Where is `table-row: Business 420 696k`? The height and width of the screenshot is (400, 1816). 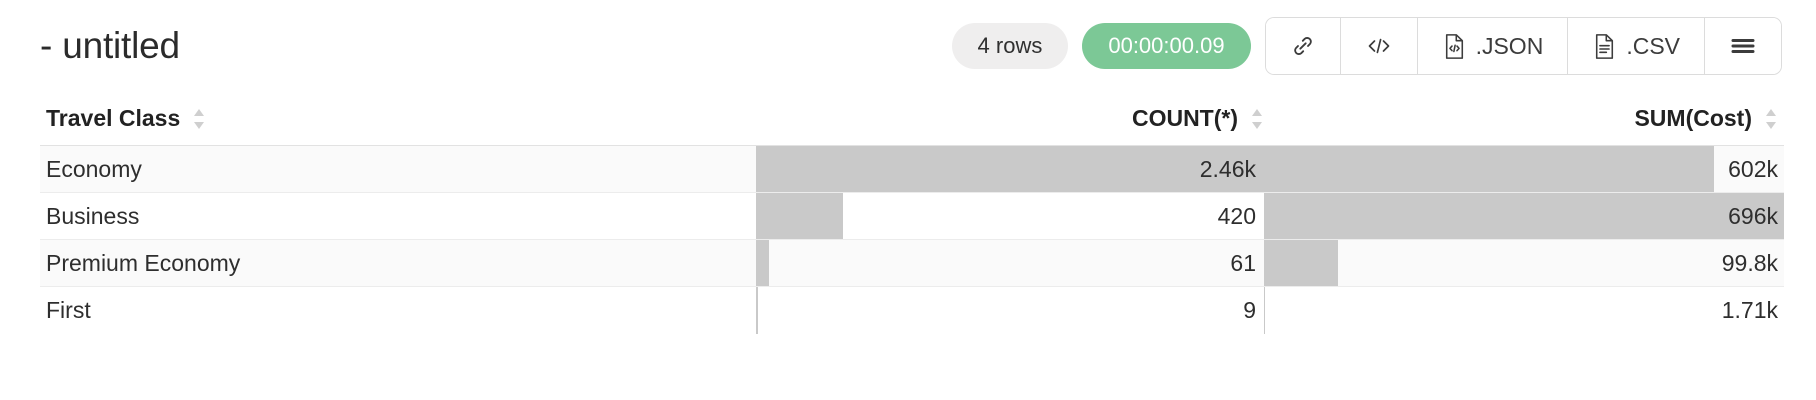 table-row: Business 420 696k is located at coordinates (912, 216).